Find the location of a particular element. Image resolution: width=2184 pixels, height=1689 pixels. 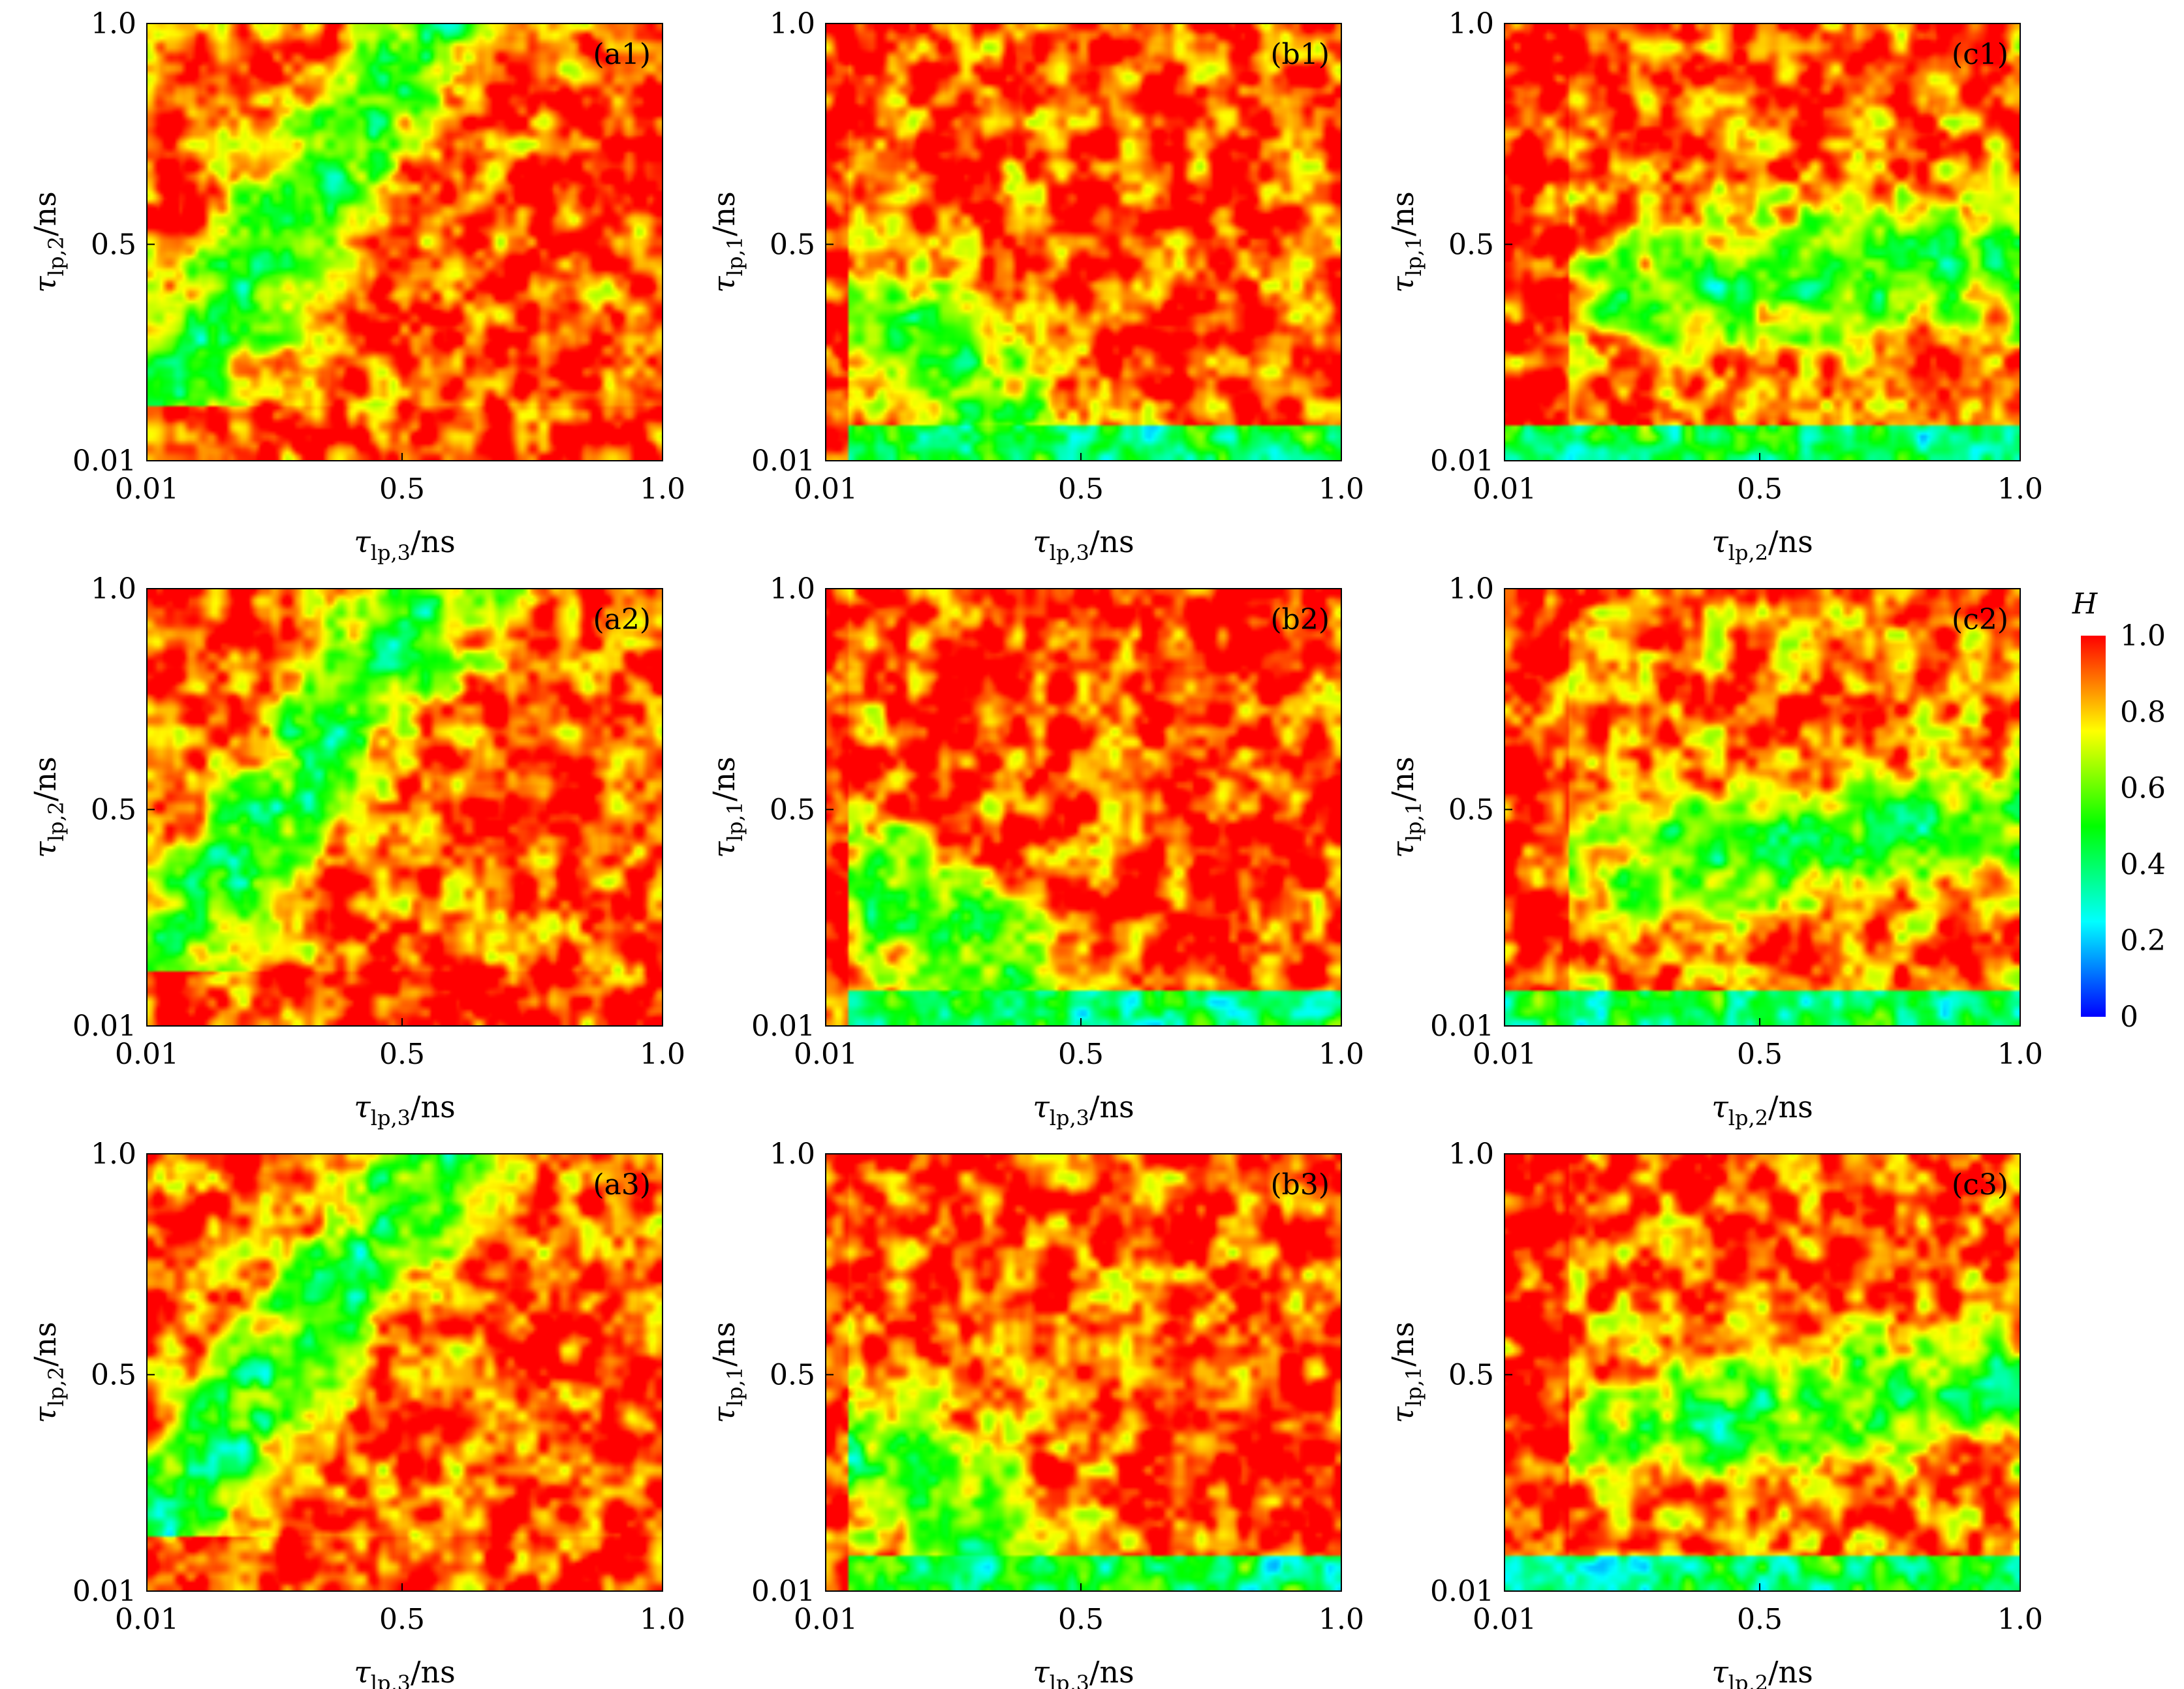

panel-b1: (b1) 0.01 0.5 1.0 0.01 0.5 1.0 τlp,3/ns τlp,1/ns is located at coordinates (1035, 286).